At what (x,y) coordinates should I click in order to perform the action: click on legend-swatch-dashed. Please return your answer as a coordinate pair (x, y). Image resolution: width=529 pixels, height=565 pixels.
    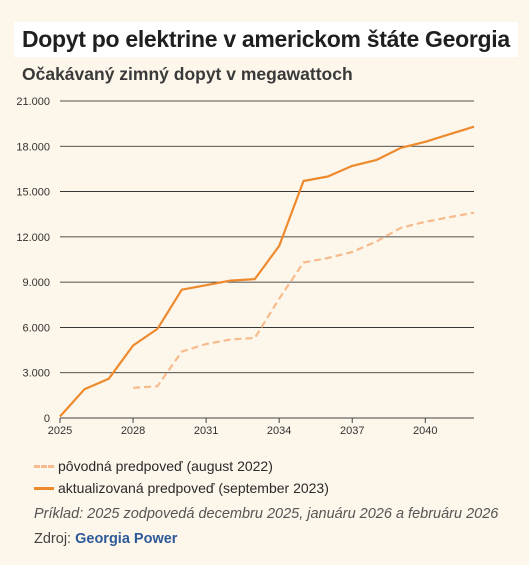
    Looking at the image, I should click on (44, 466).